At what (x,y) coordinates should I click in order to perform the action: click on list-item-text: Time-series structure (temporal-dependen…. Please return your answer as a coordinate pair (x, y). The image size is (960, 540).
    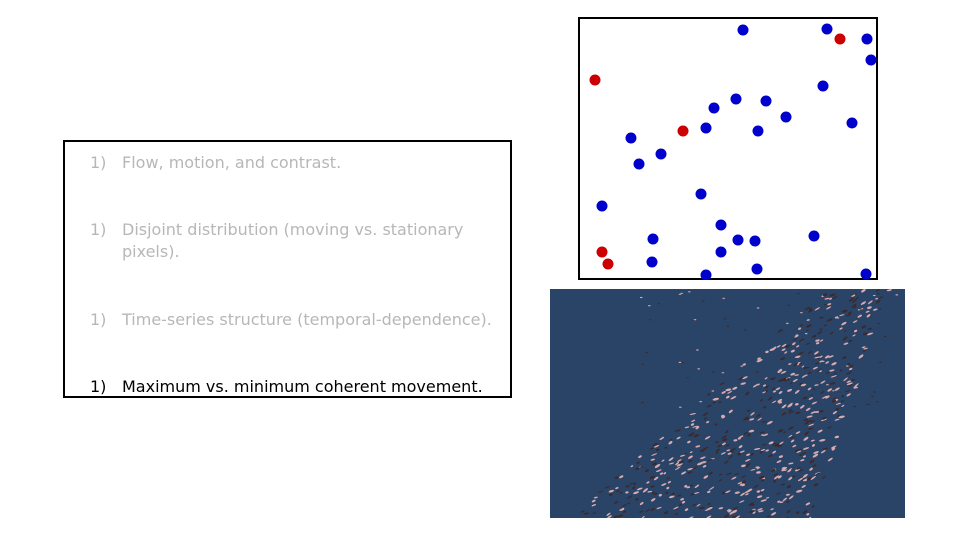
    Looking at the image, I should click on (307, 319).